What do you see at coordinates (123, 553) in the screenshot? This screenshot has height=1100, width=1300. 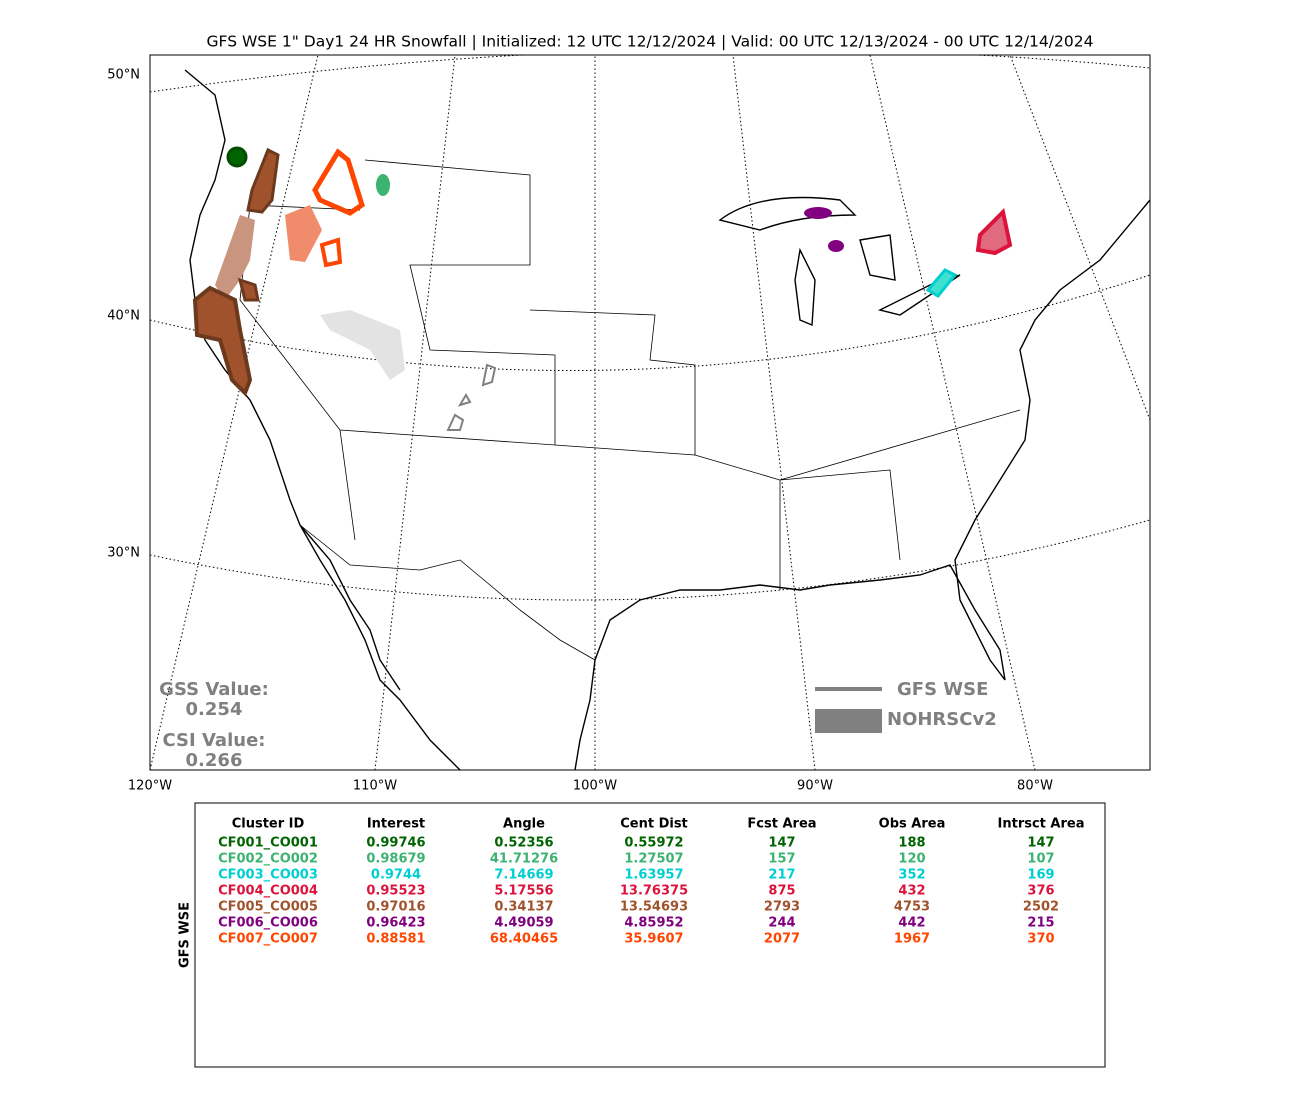 I see `lat-label: 30°N` at bounding box center [123, 553].